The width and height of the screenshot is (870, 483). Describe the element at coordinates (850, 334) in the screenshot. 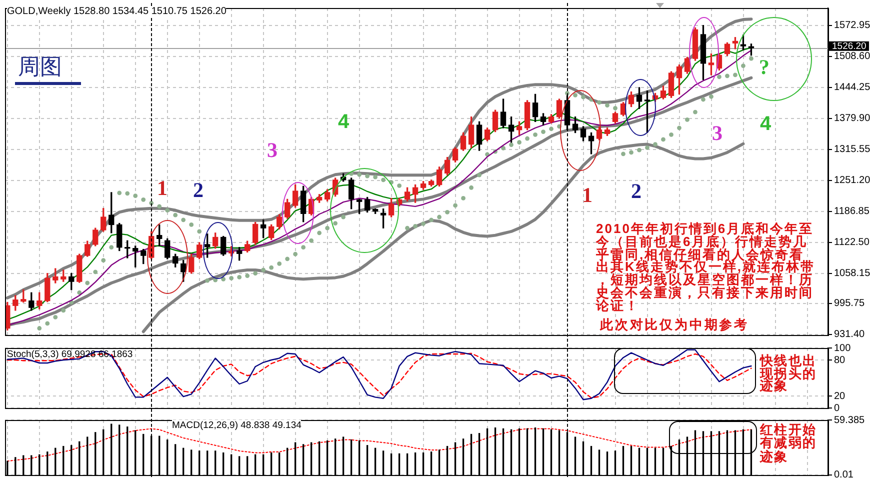

I see `y-tick-label: 931.40` at that location.